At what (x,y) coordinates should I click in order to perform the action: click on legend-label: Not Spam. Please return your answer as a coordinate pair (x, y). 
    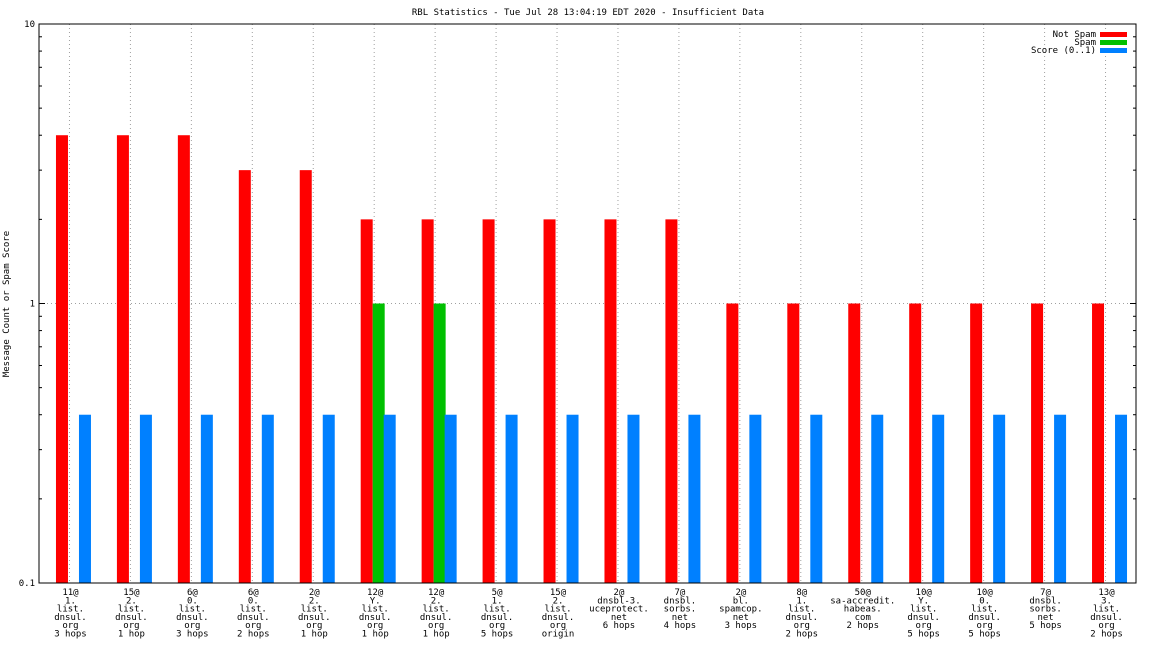
    Looking at the image, I should click on (1074, 35).